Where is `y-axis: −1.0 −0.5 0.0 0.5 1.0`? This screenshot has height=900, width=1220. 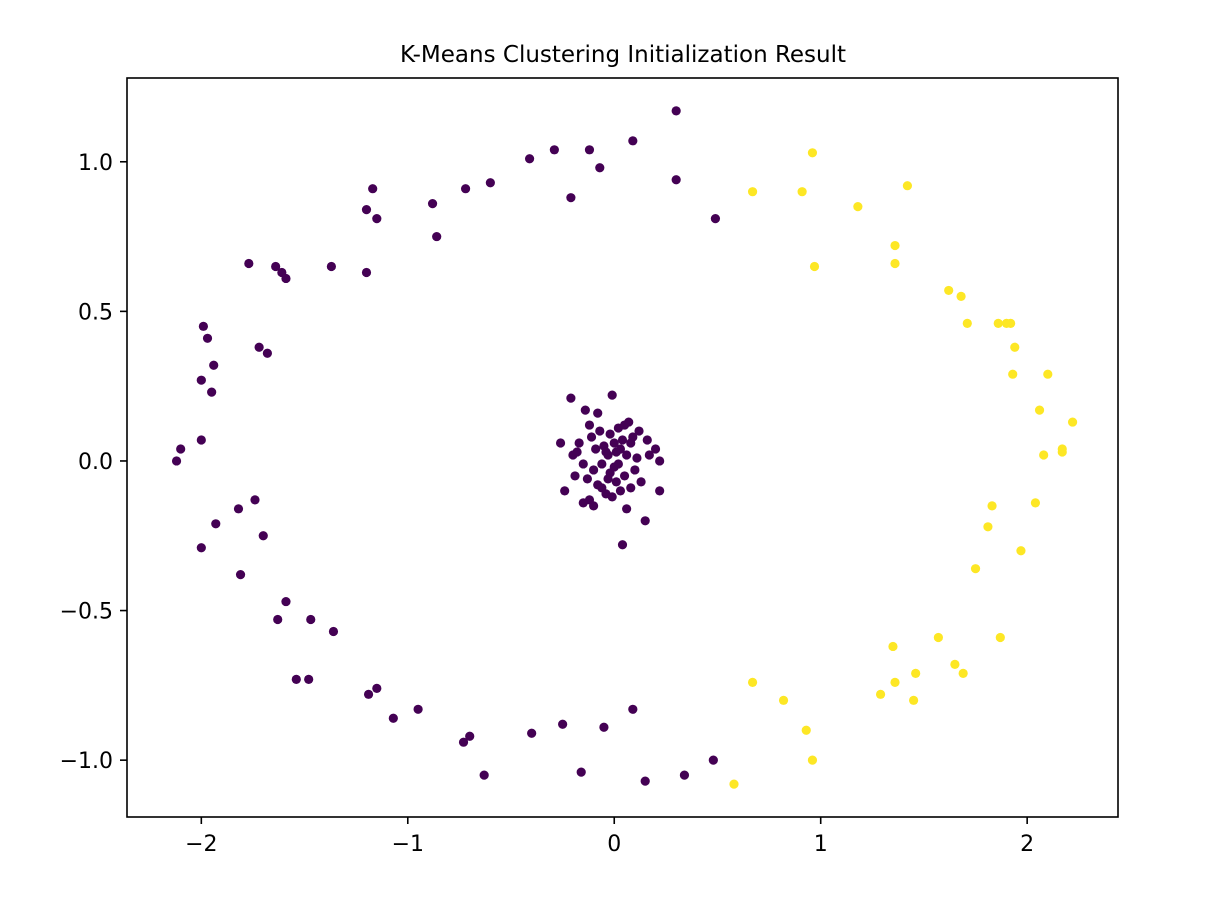 y-axis: −1.0 −0.5 0.0 0.5 1.0 is located at coordinates (93, 462).